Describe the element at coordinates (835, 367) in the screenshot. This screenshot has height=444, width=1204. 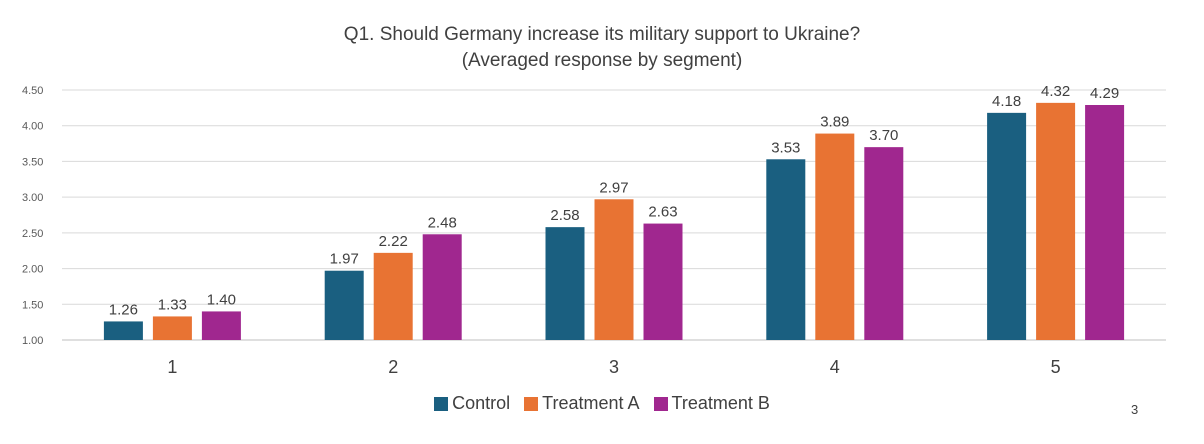
I see `x-tick-label: 4` at that location.